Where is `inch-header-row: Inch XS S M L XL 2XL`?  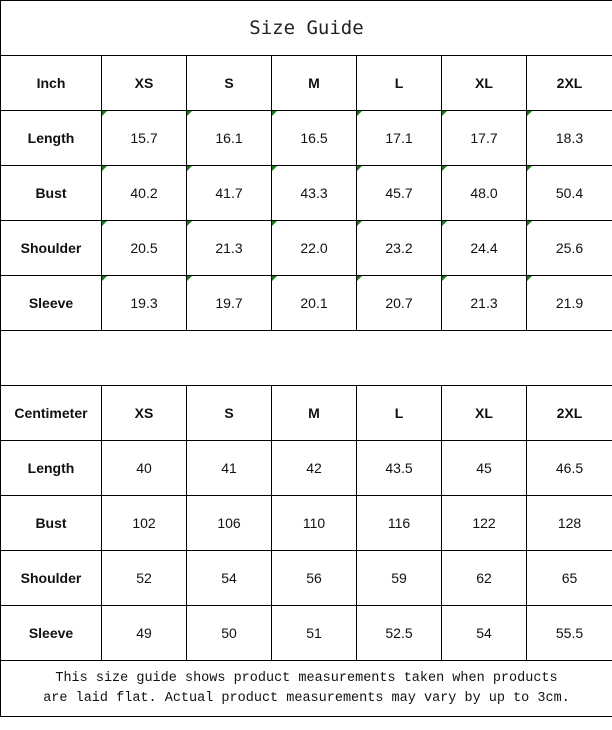
inch-header-row: Inch XS S M L XL 2XL is located at coordinates (306, 83).